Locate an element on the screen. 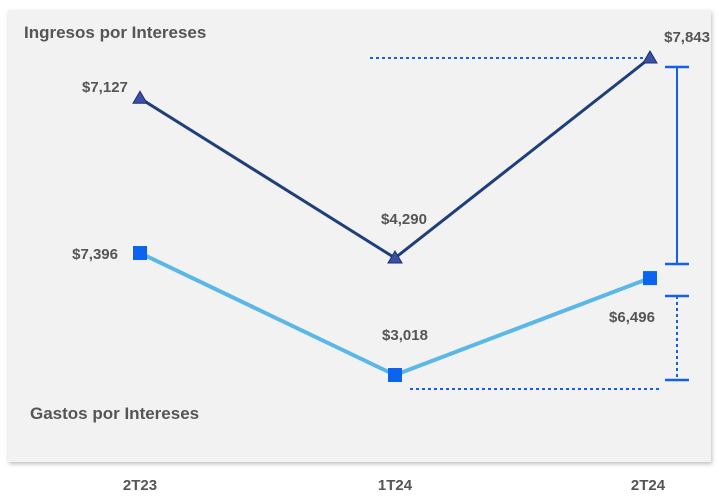  value-label-ingresos-2T23: $7,127 is located at coordinates (105, 87).